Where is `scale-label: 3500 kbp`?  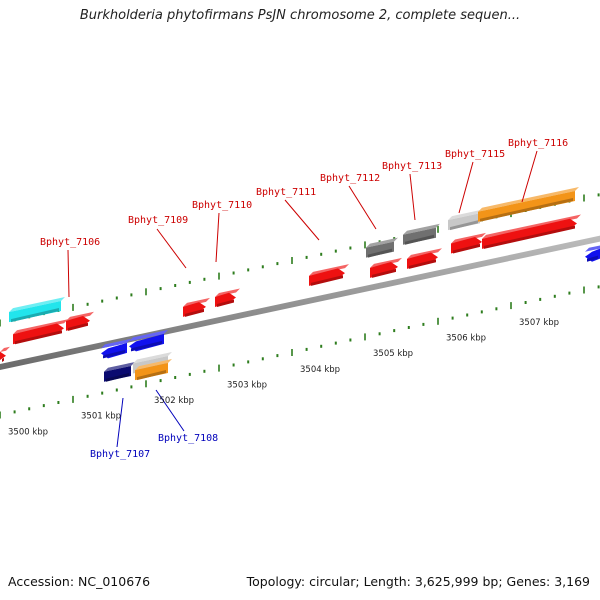
scale-label: 3500 kbp is located at coordinates (28, 432).